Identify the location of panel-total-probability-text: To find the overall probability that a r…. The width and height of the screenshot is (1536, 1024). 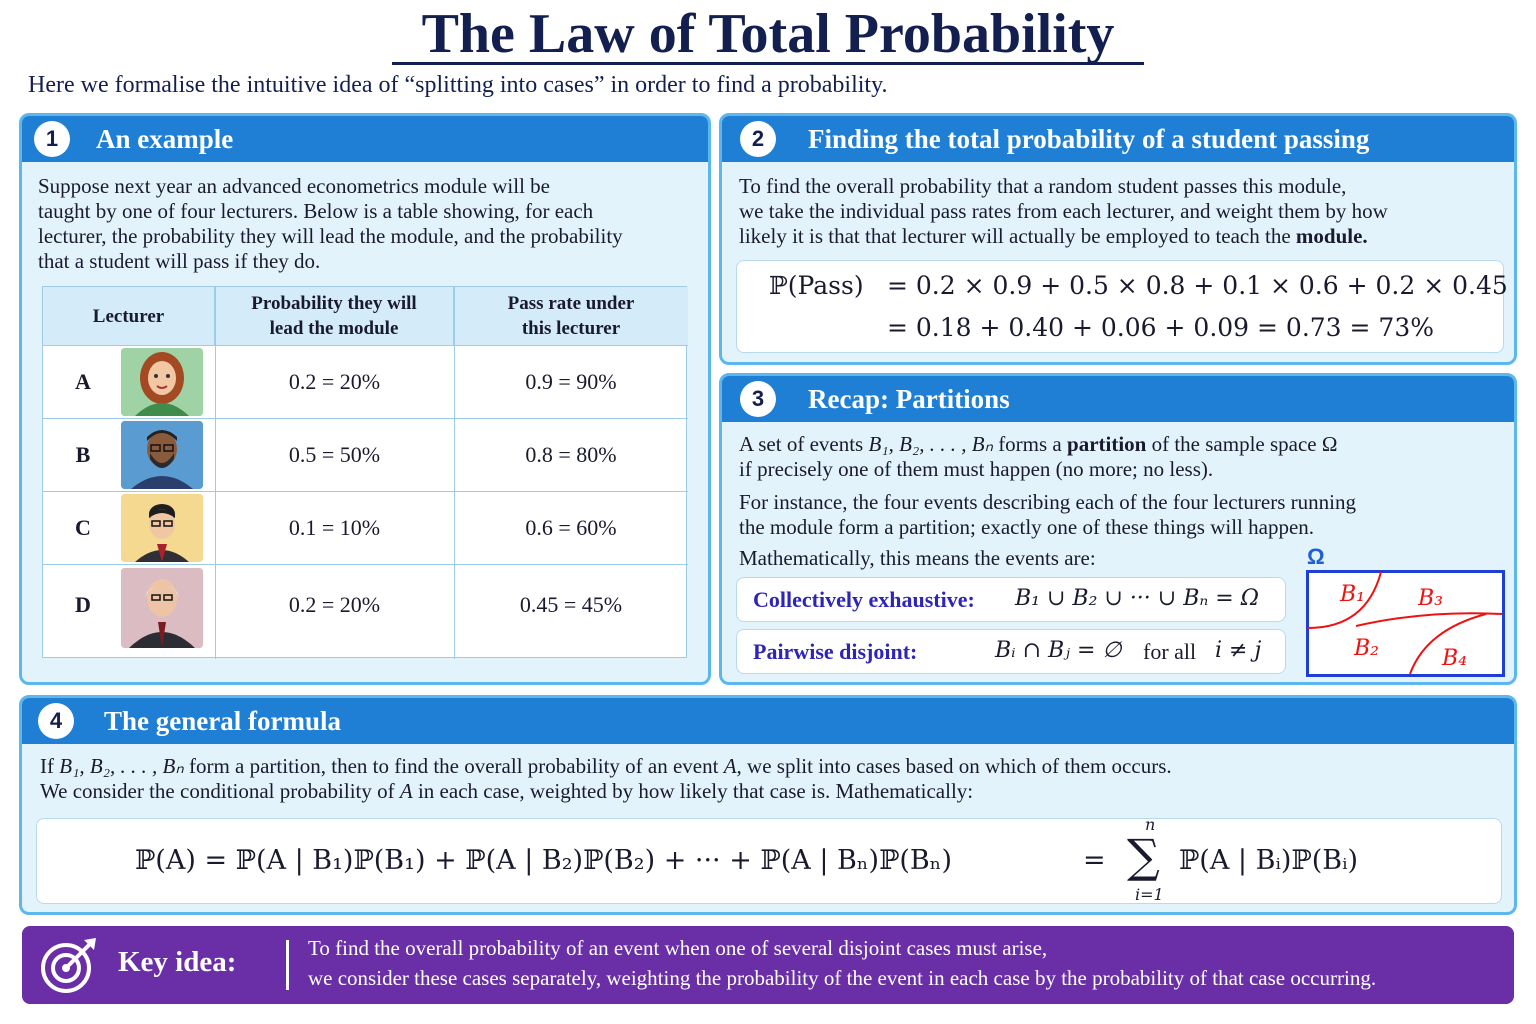
(1124, 211).